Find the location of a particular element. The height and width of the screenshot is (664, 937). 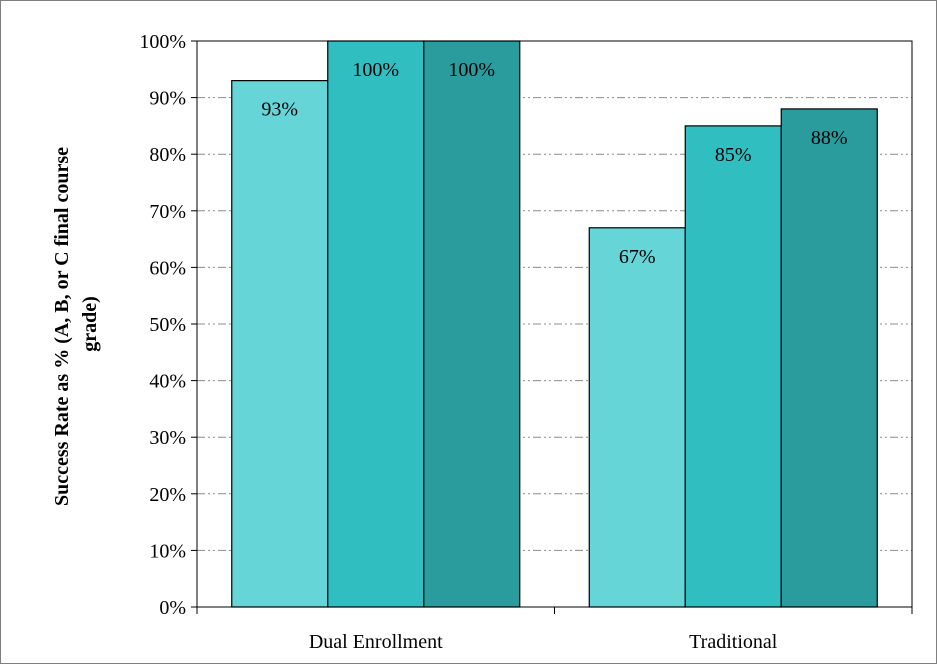

y-tick-label-8: 80% is located at coordinates (167, 155).